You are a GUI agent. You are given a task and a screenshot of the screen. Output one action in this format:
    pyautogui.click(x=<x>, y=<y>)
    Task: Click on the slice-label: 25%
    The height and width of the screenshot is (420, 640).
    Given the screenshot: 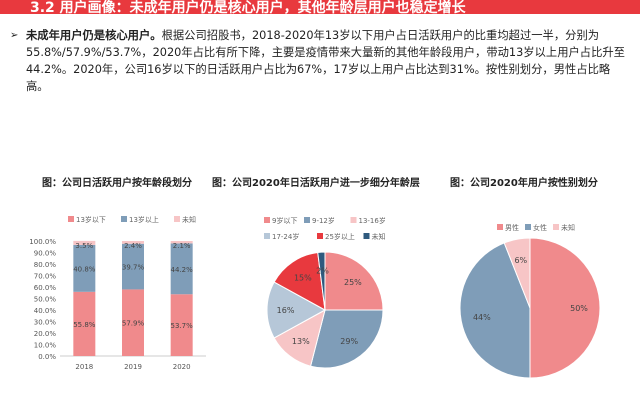 What is the action you would take?
    pyautogui.click(x=353, y=282)
    